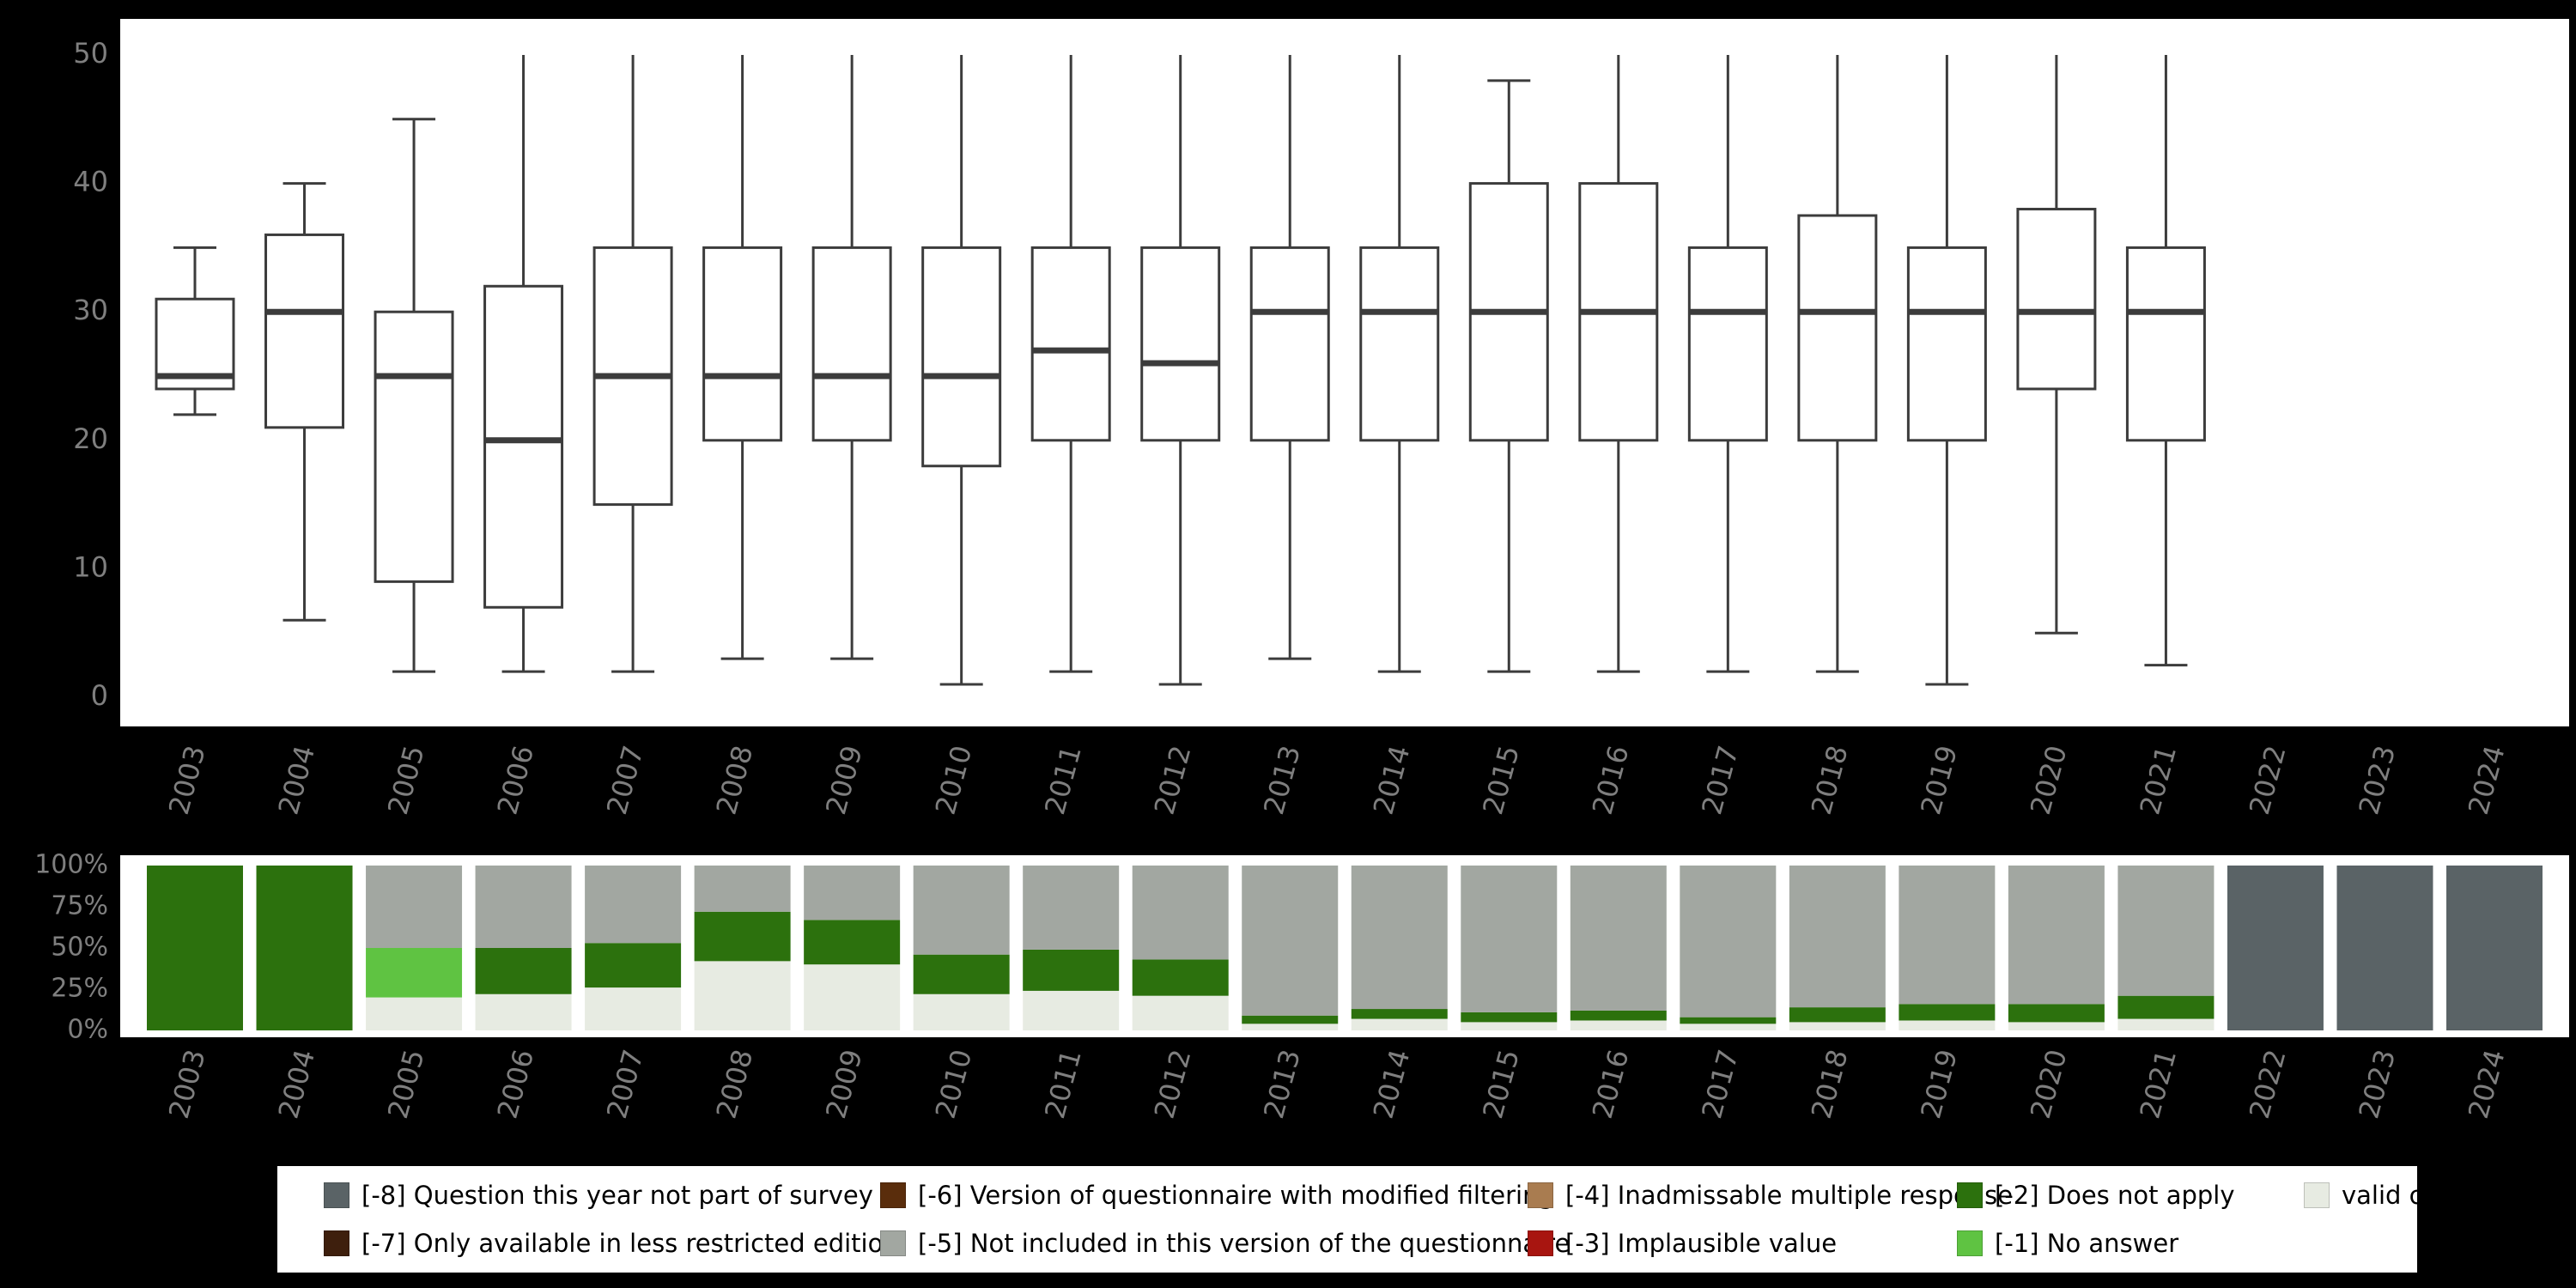 The height and width of the screenshot is (1288, 2576). I want to click on bar-2008-segment-valid, so click(742, 995).